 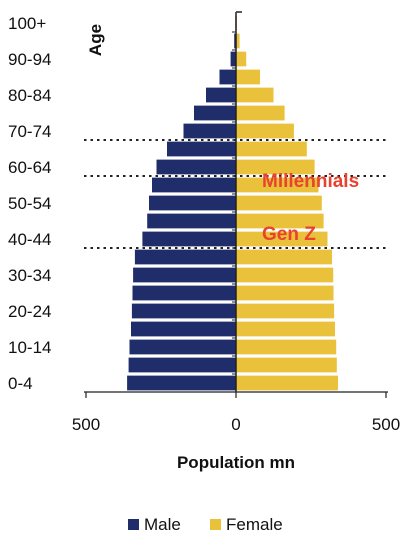 I want to click on category-label: 50-54, so click(x=29, y=203).